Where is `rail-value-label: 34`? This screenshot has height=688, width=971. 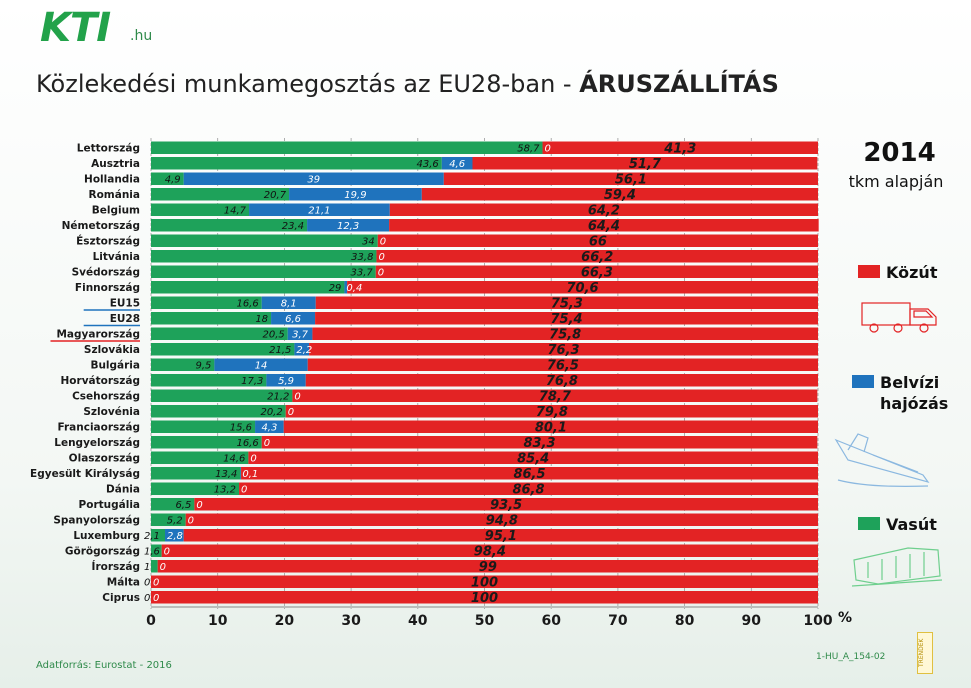 rail-value-label: 34 is located at coordinates (368, 242).